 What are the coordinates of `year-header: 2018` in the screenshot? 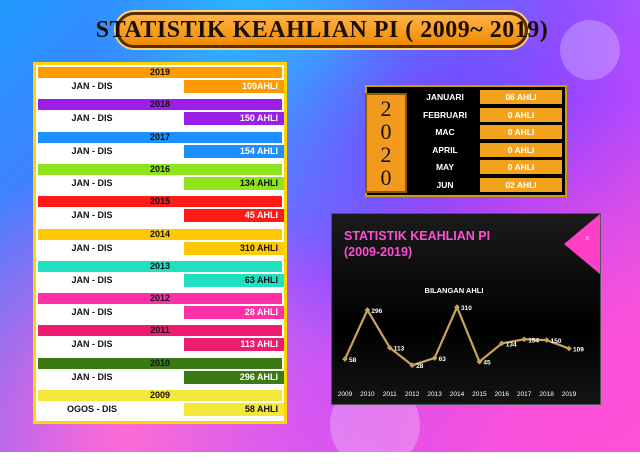 It's located at (160, 105).